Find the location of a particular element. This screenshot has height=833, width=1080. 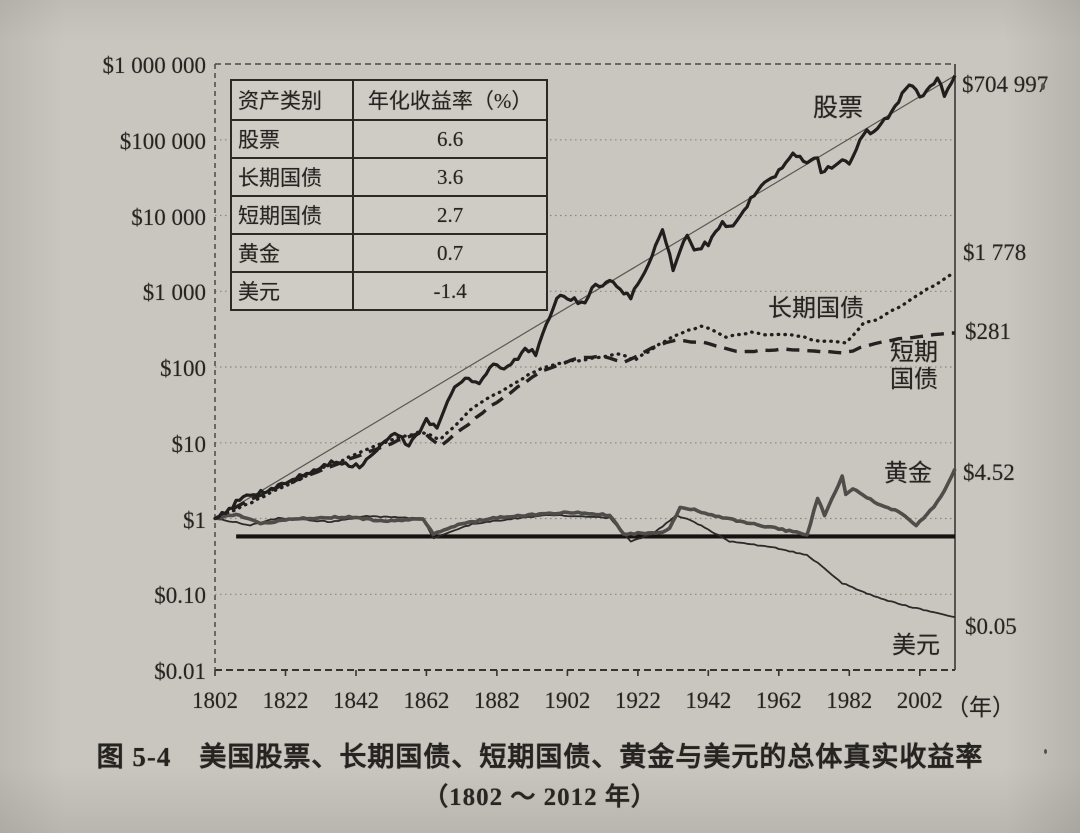

table-row: 短期国债 2.7 is located at coordinates (388, 215).